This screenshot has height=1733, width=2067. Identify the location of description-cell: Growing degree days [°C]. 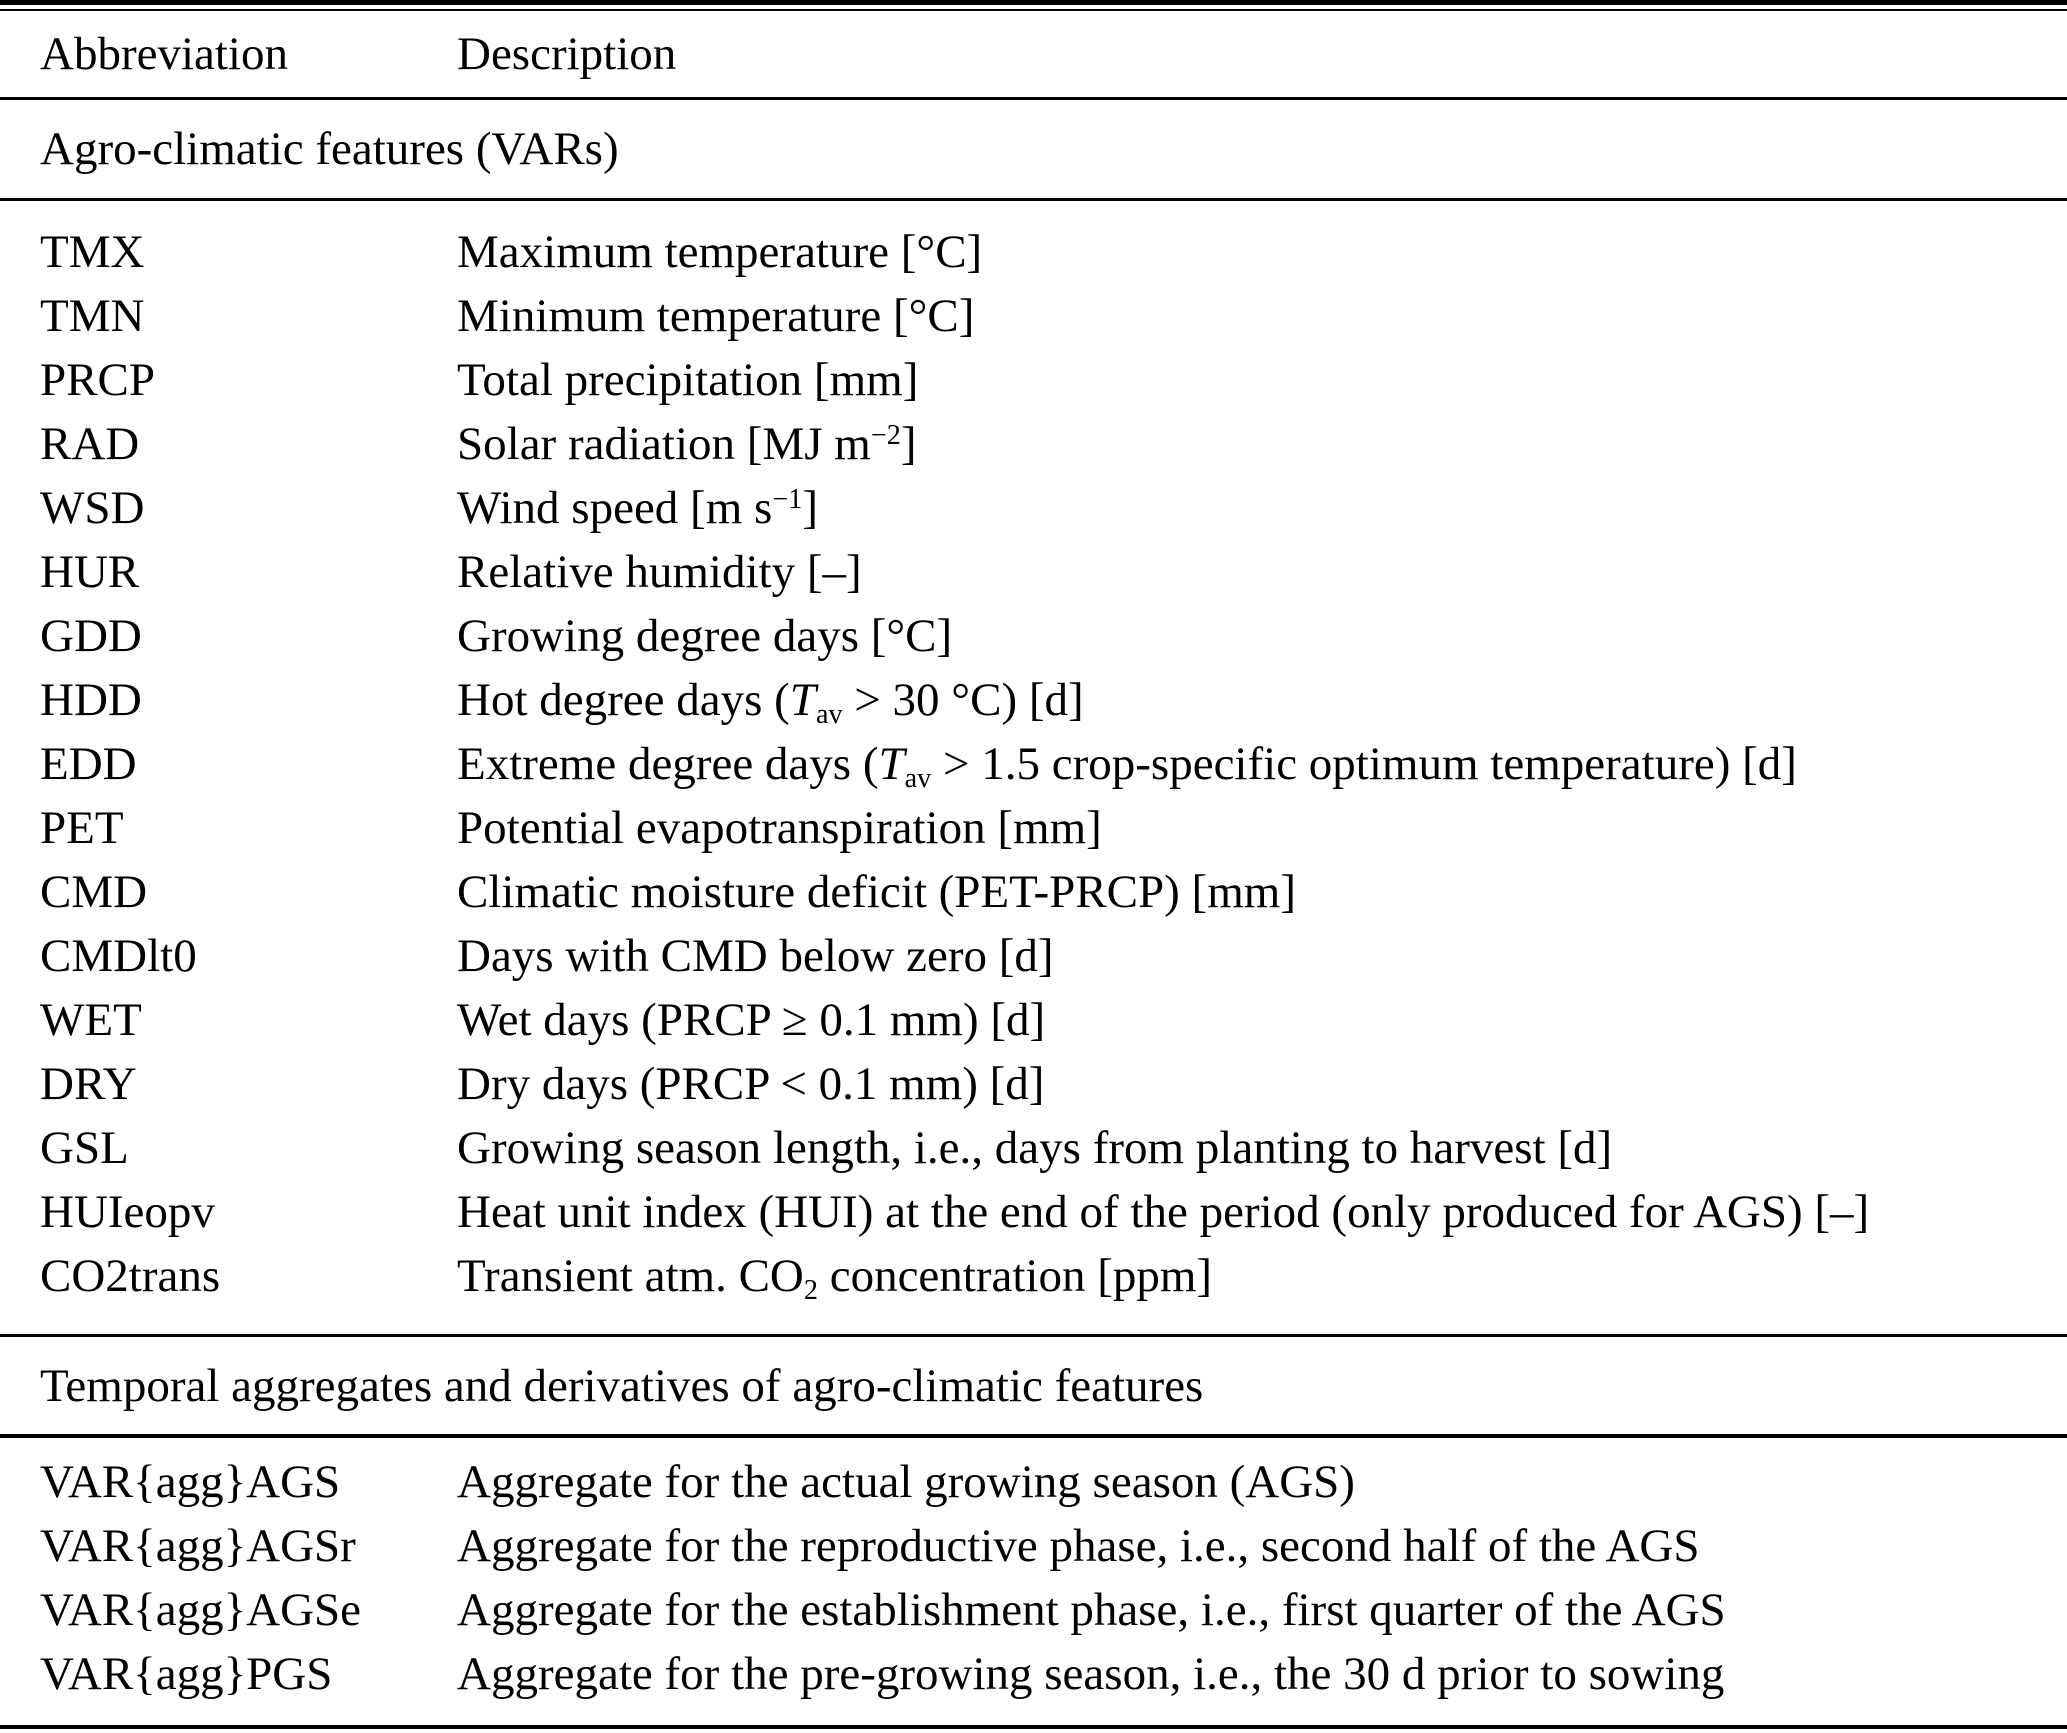
(705, 636).